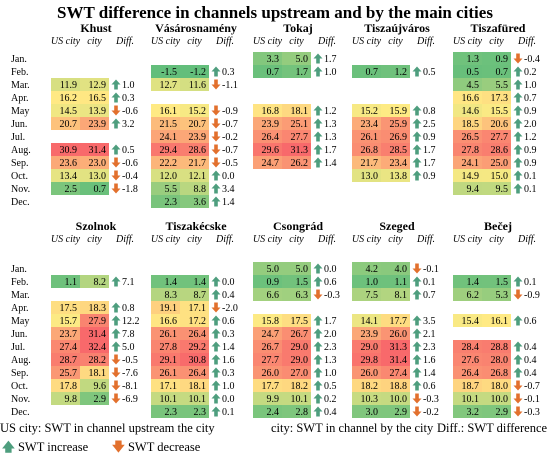  Describe the element at coordinates (330, 399) in the screenshot. I see `diff-value: 0.2` at that location.